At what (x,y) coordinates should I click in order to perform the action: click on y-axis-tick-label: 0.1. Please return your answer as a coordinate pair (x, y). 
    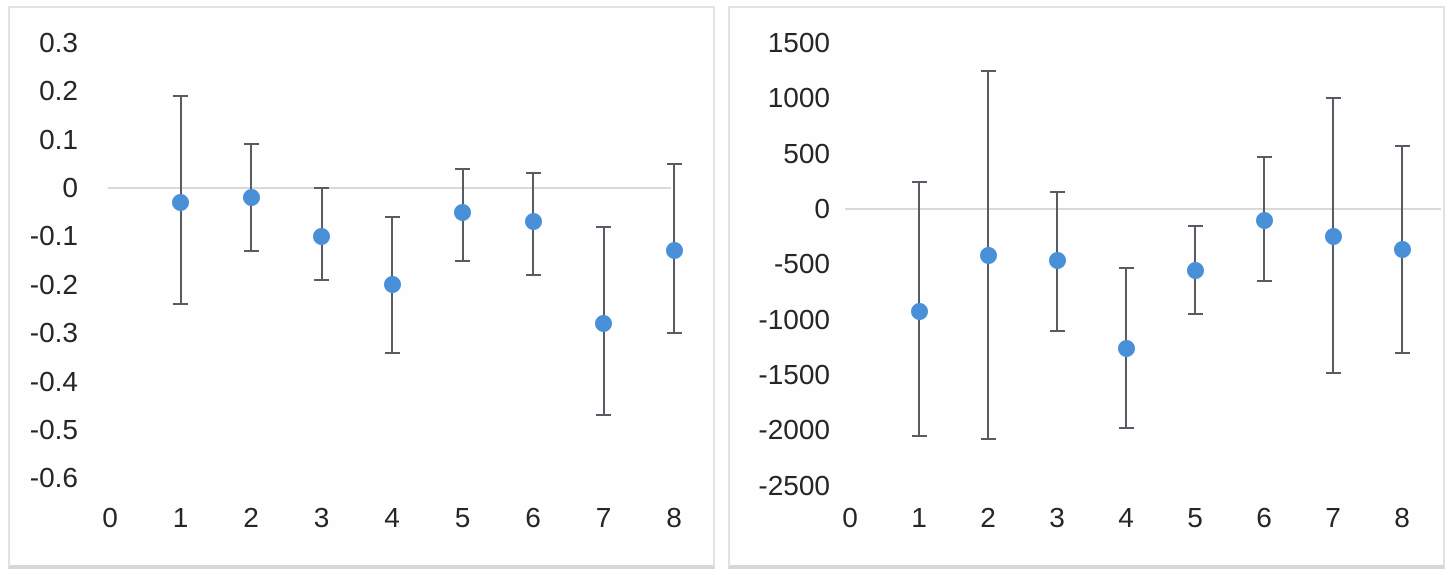
    Looking at the image, I should click on (58, 139).